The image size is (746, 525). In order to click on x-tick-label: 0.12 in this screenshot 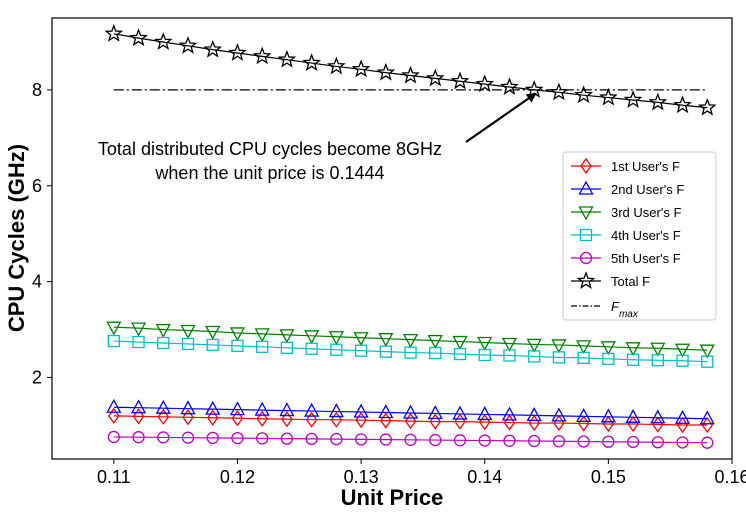, I will do `click(237, 477)`.